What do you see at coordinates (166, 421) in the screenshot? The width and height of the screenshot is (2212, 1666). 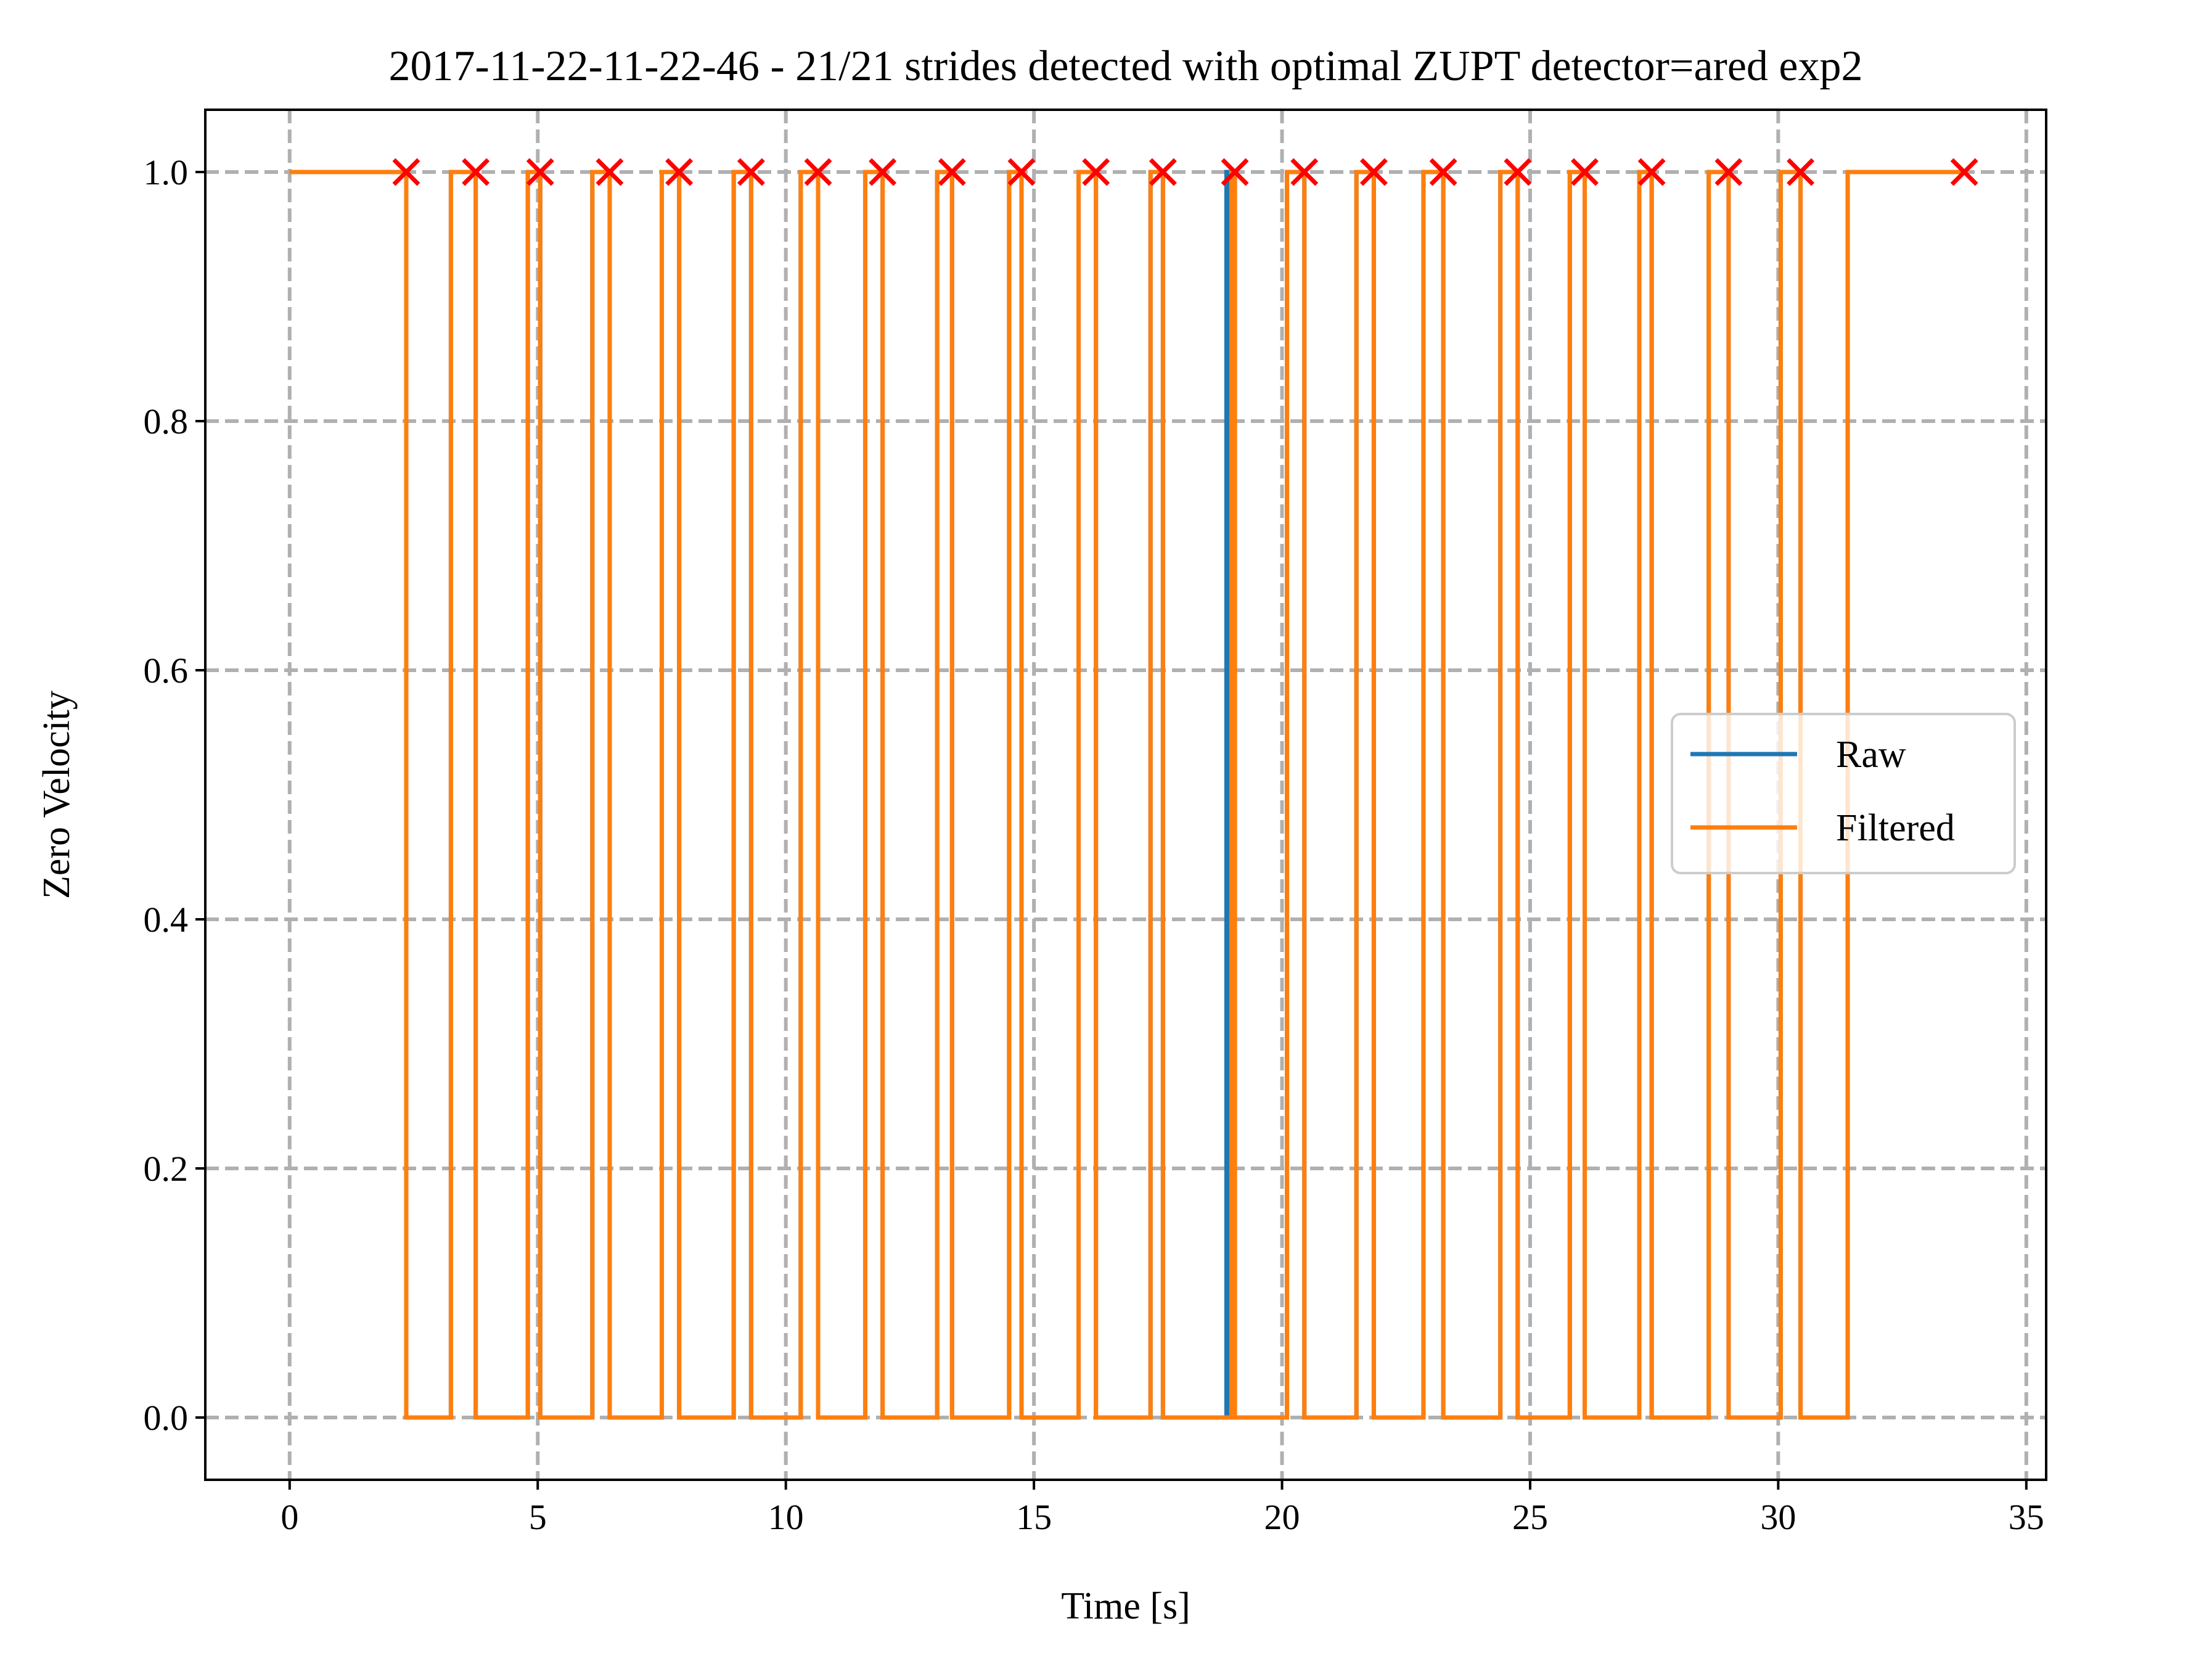 I see `y-tick-label: 0.8` at bounding box center [166, 421].